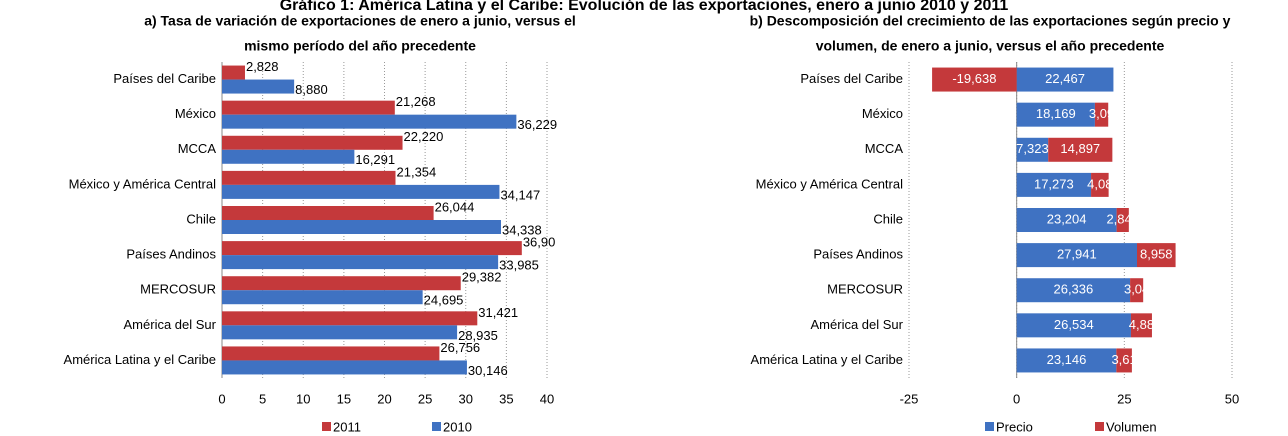 Image resolution: width=1288 pixels, height=436 pixels. Describe the element at coordinates (360, 46) in the screenshot. I see `panel-title: mismo período del año precedente` at that location.